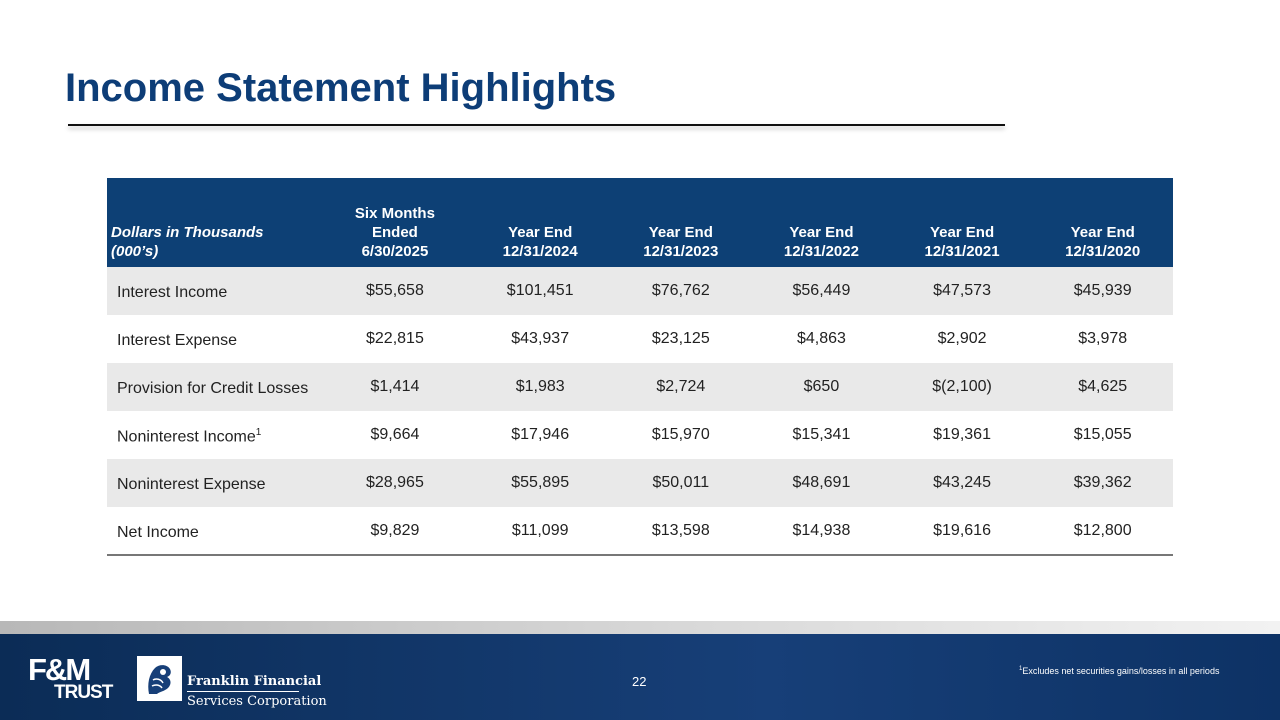 The width and height of the screenshot is (1280, 720). Describe the element at coordinates (1102, 482) in the screenshot. I see `table-cell: $39,362` at that location.